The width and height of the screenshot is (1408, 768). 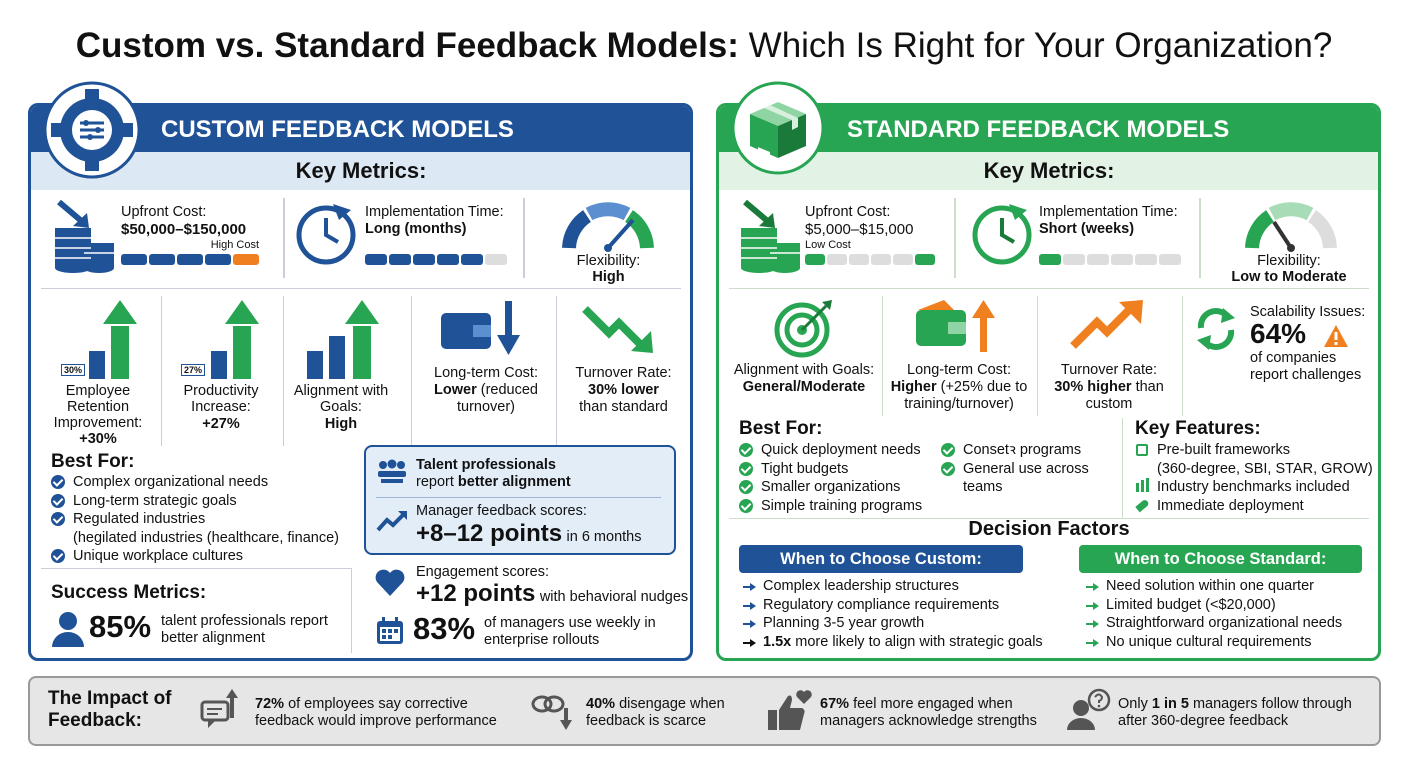 What do you see at coordinates (828, 245) in the screenshot?
I see `upfront-note: Low Cost` at bounding box center [828, 245].